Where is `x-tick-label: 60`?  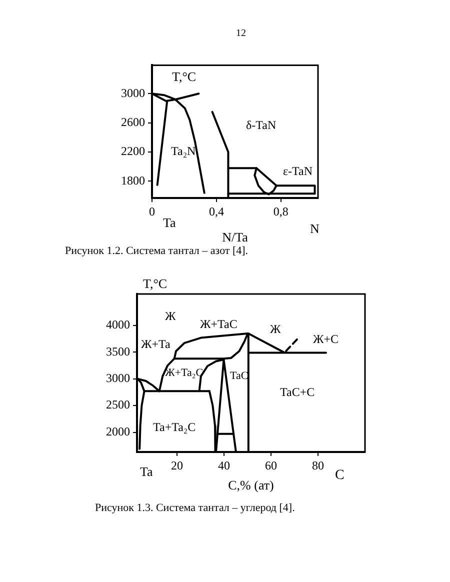 x-tick-label: 60 is located at coordinates (270, 465).